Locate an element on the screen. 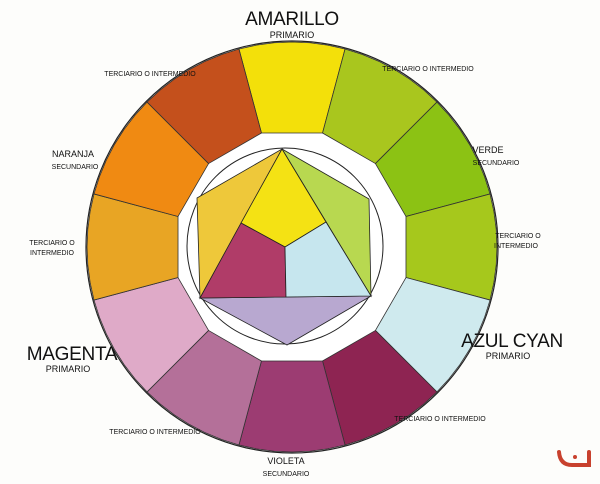  label-magenta-type: PRIMARIO is located at coordinates (68, 369).